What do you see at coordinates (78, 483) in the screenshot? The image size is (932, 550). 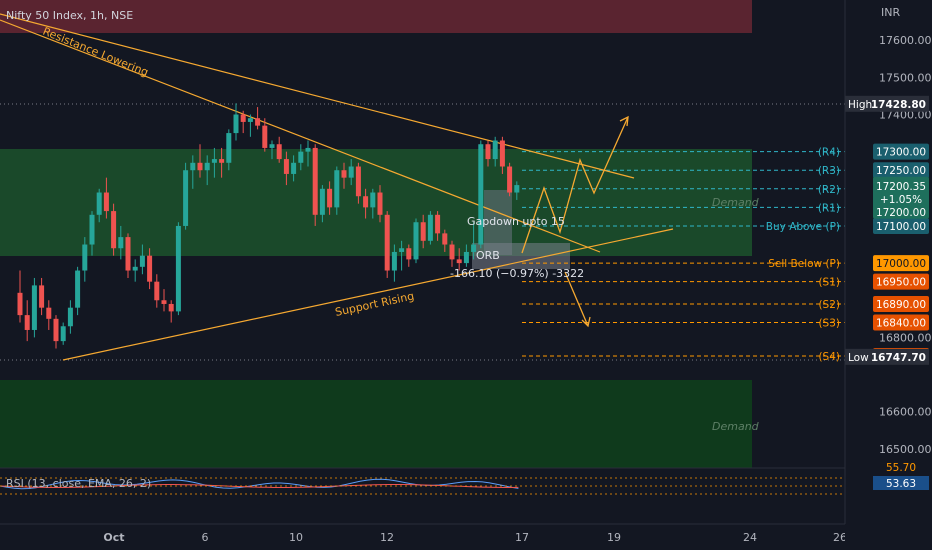 I see `rsi-label: RSI (13, close, EMA, 26, 2)` at bounding box center [78, 483].